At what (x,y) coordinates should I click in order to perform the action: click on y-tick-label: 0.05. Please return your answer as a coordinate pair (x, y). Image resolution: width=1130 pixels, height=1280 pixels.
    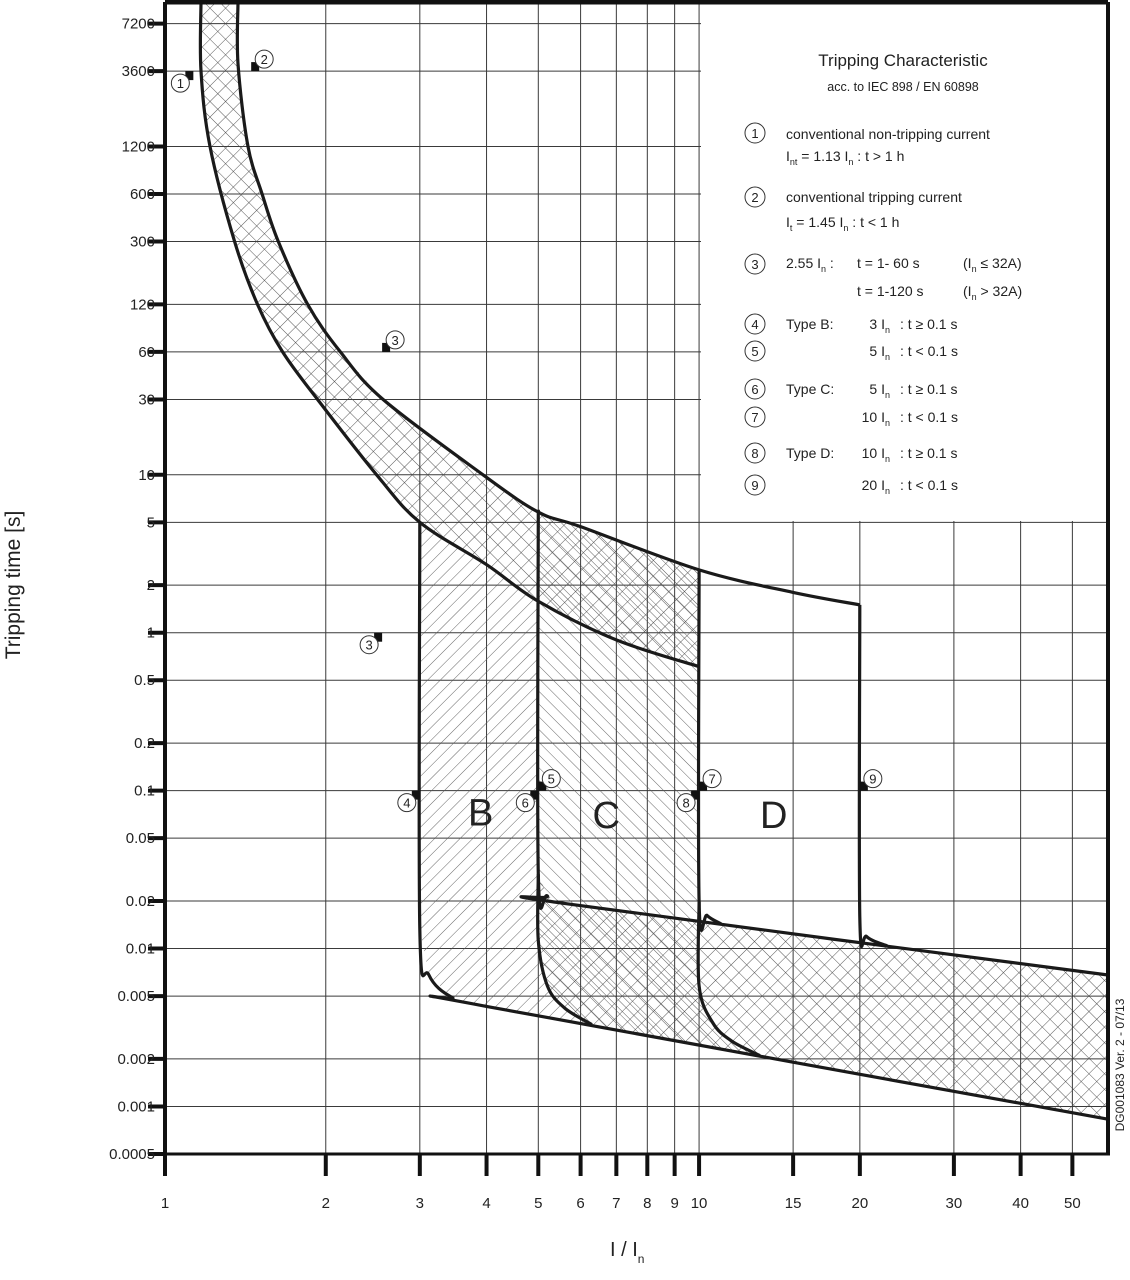
    Looking at the image, I should click on (140, 838).